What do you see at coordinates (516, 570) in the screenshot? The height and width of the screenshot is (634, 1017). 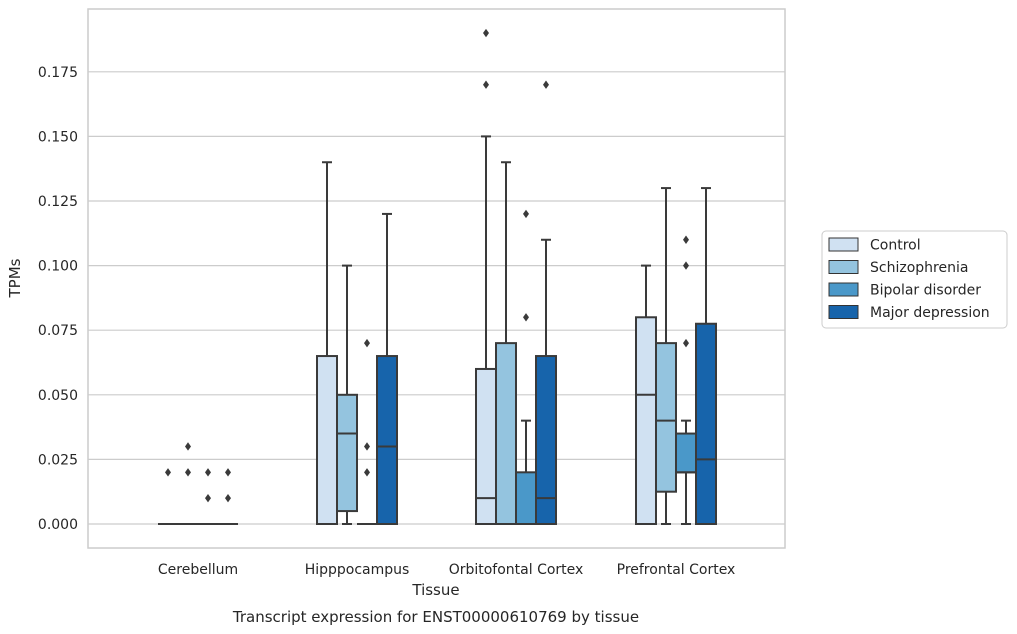 I see `x-tick-label: Orbitofontal Cortex` at bounding box center [516, 570].